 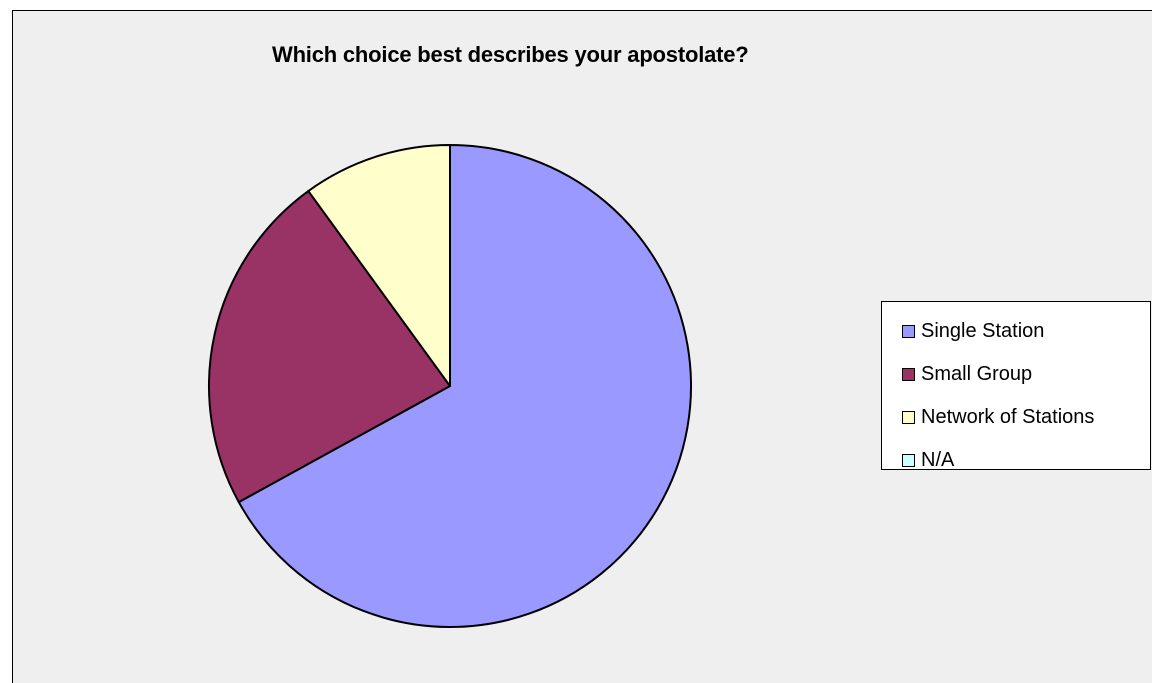 I want to click on legend-item-single-station: Single Station, so click(x=1026, y=331).